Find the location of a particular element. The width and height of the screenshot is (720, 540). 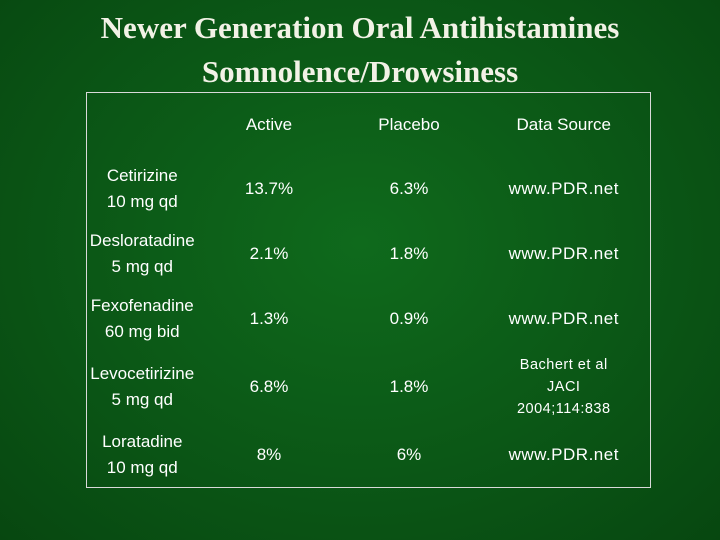

header-placebo: Placebo is located at coordinates (409, 124).